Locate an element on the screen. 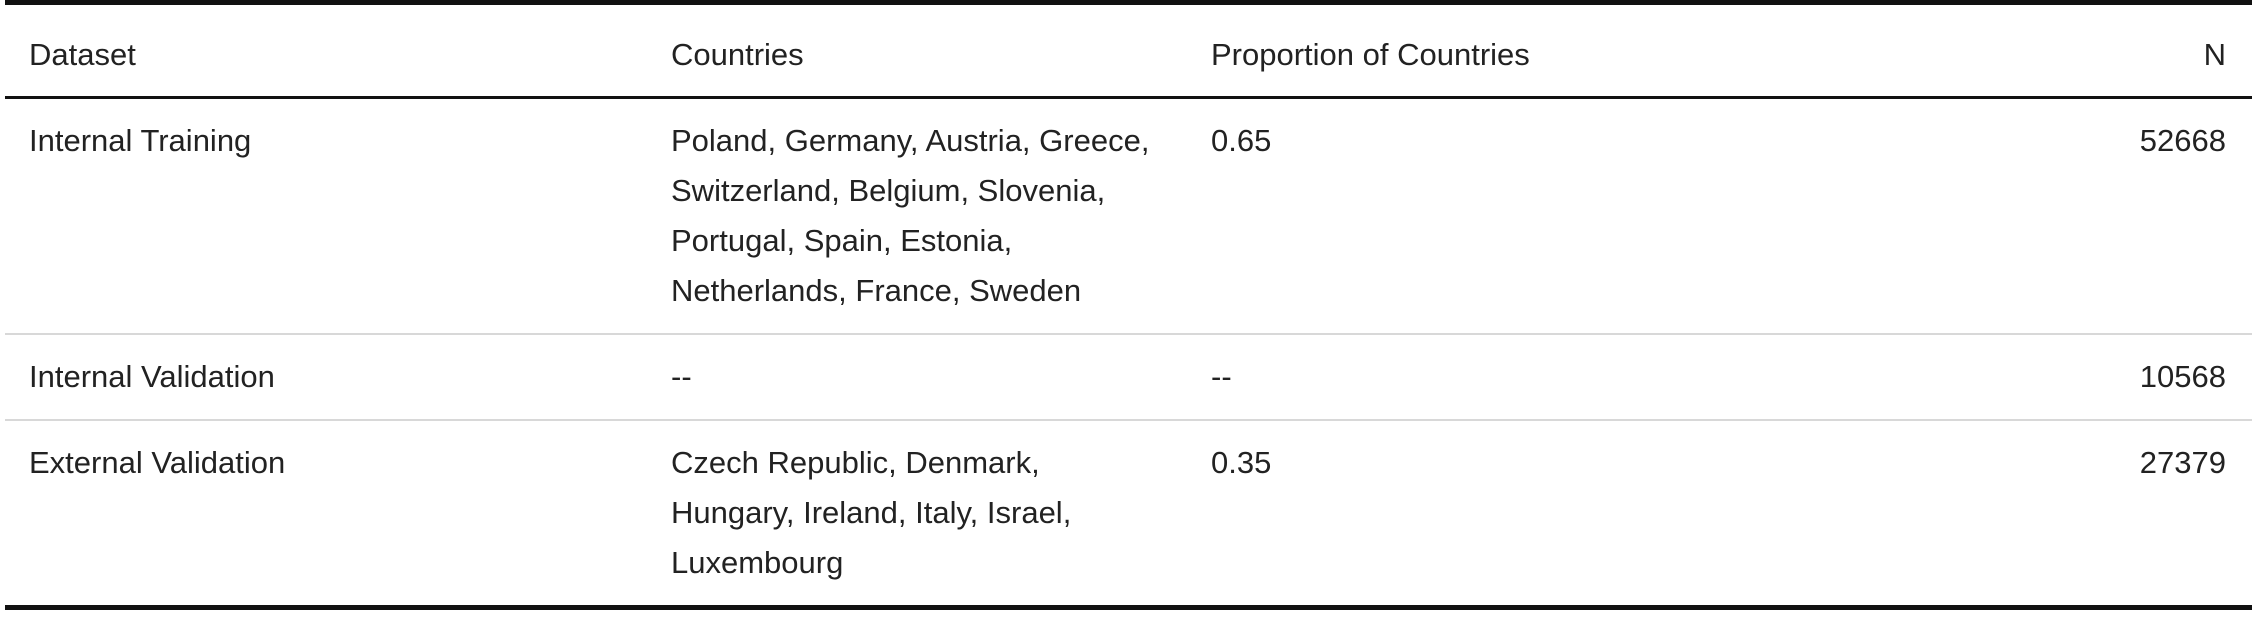 This screenshot has height=635, width=2257. cell-n: 10568 is located at coordinates (2182, 376).